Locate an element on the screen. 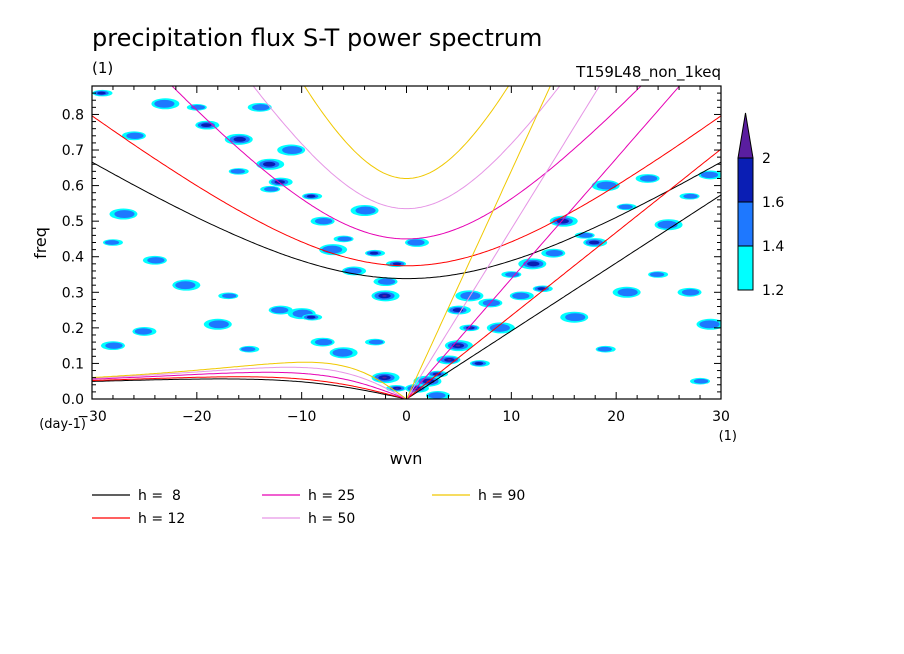 Image resolution: width=904 pixels, height=654 pixels. y-unit-label: (day-1) is located at coordinates (62, 424).